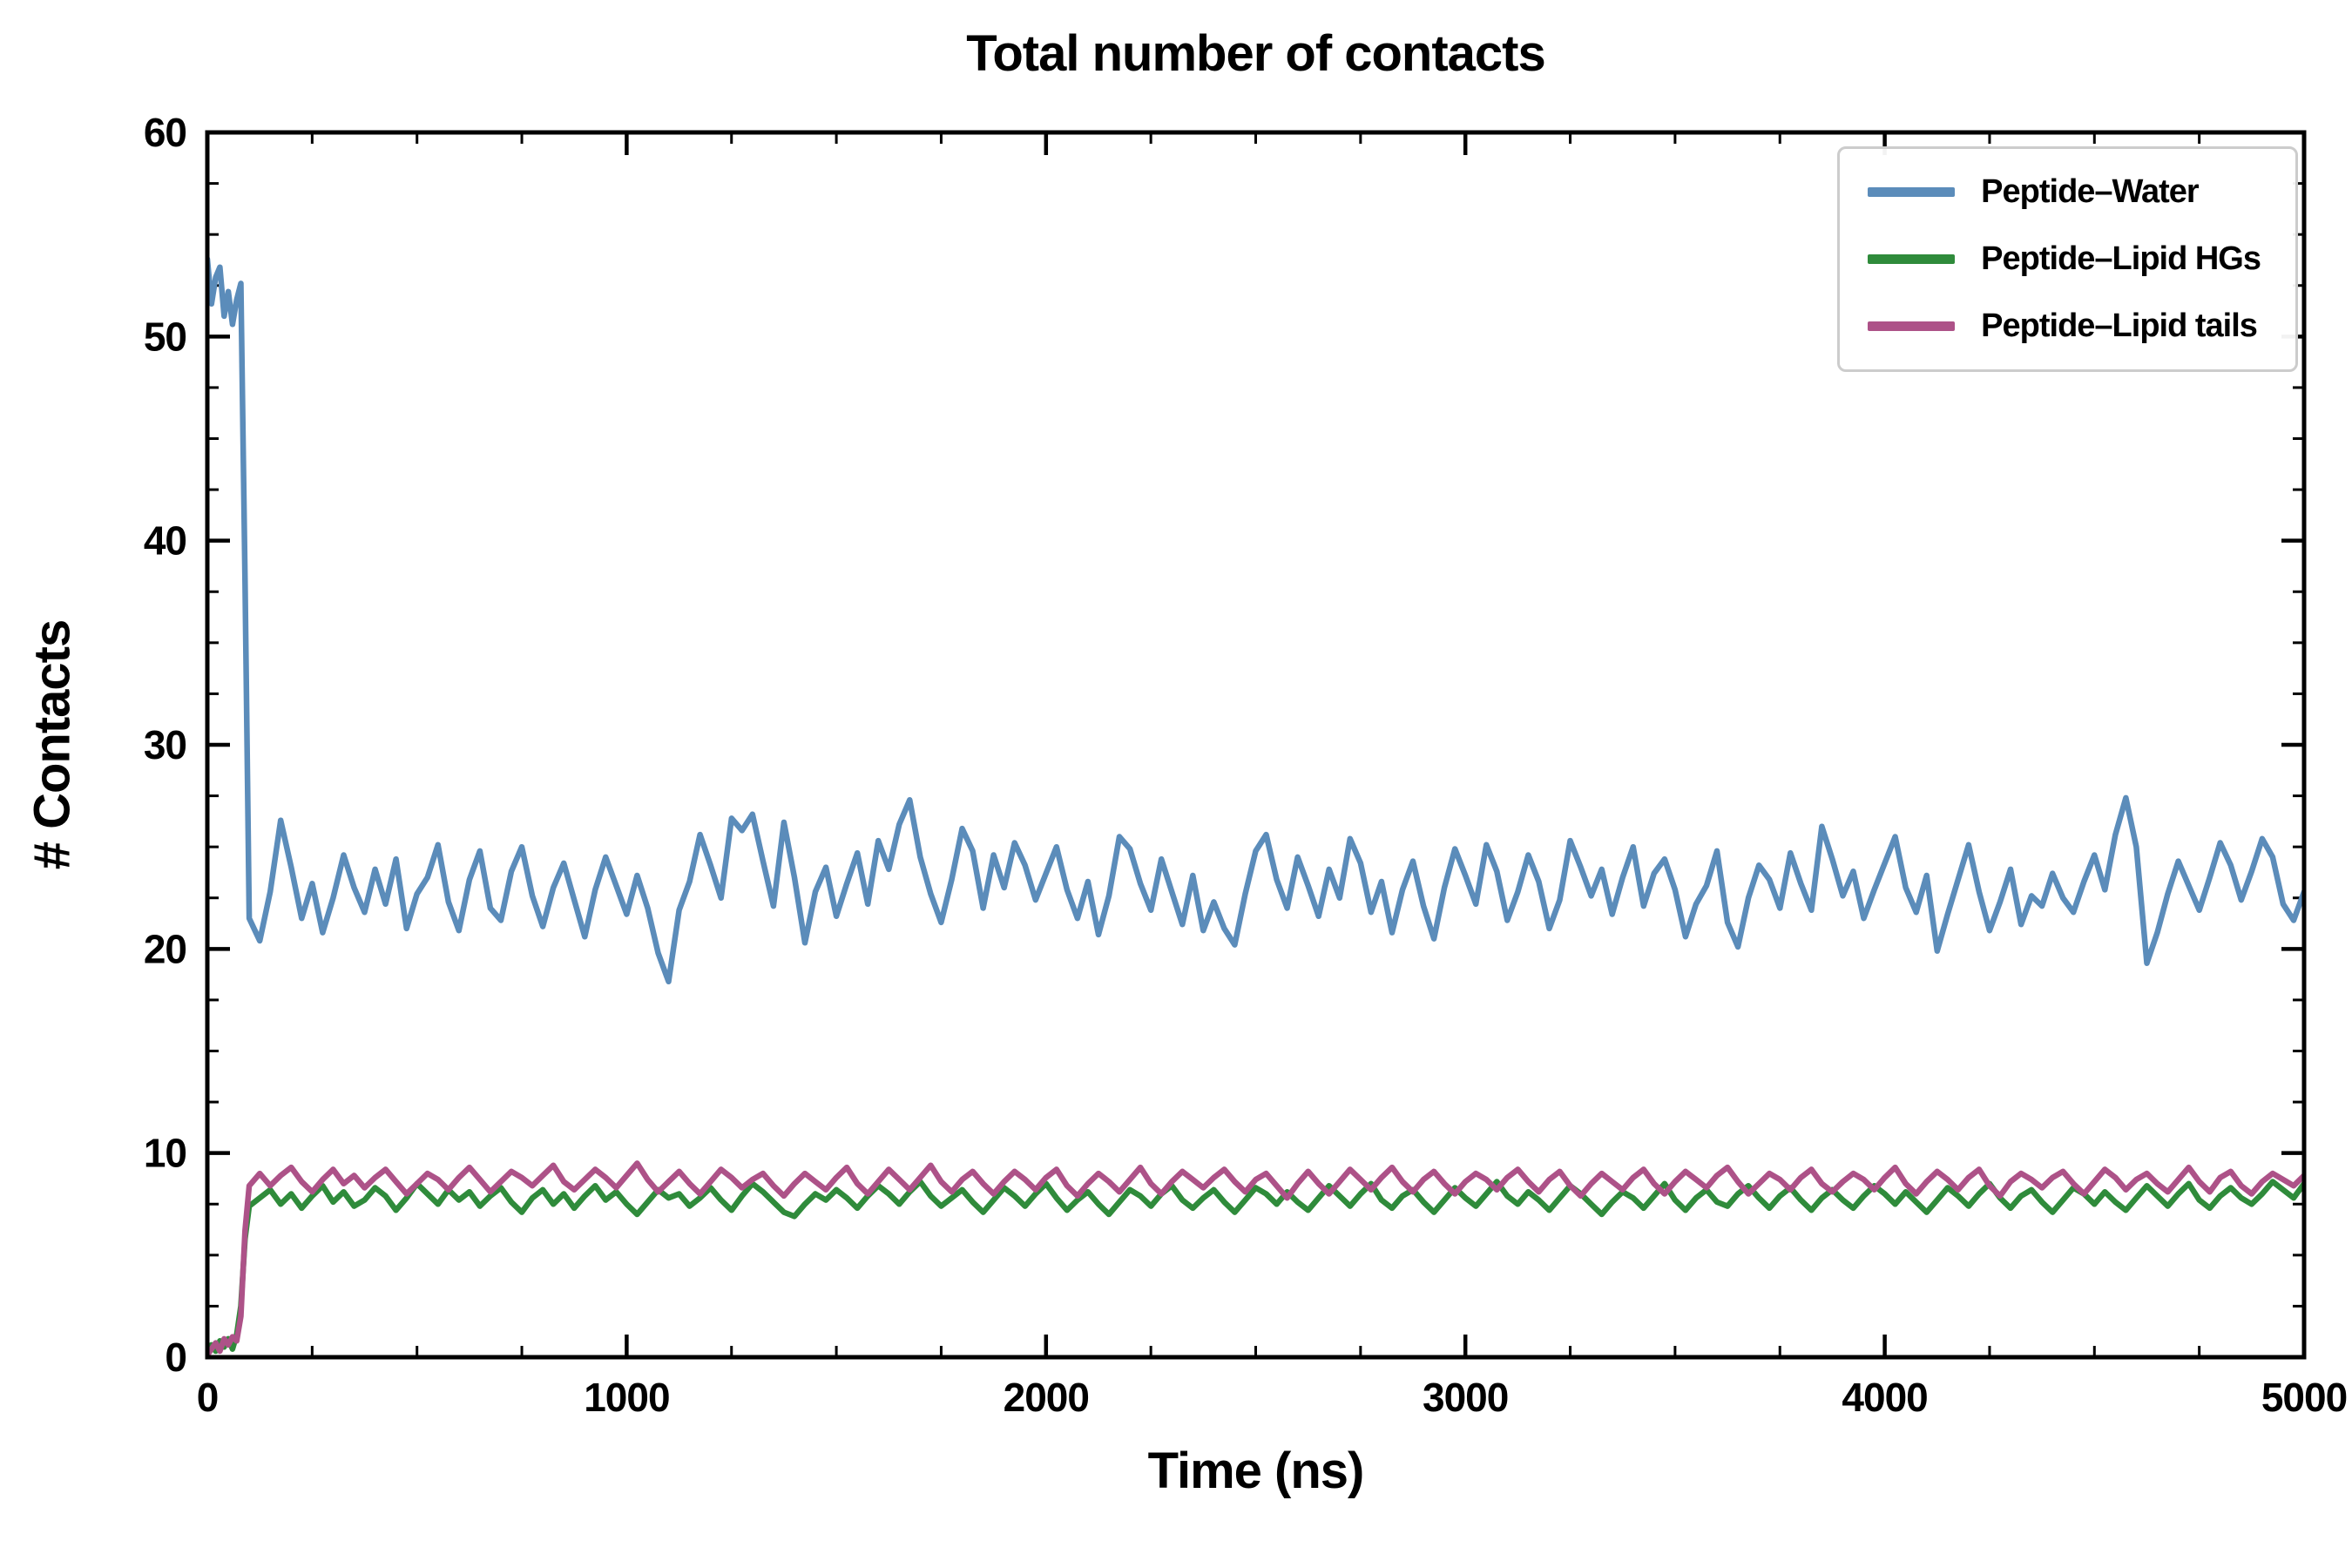 This screenshot has width=2352, height=1568. What do you see at coordinates (52, 744) in the screenshot?
I see `y-axis-label: # Contacts` at bounding box center [52, 744].